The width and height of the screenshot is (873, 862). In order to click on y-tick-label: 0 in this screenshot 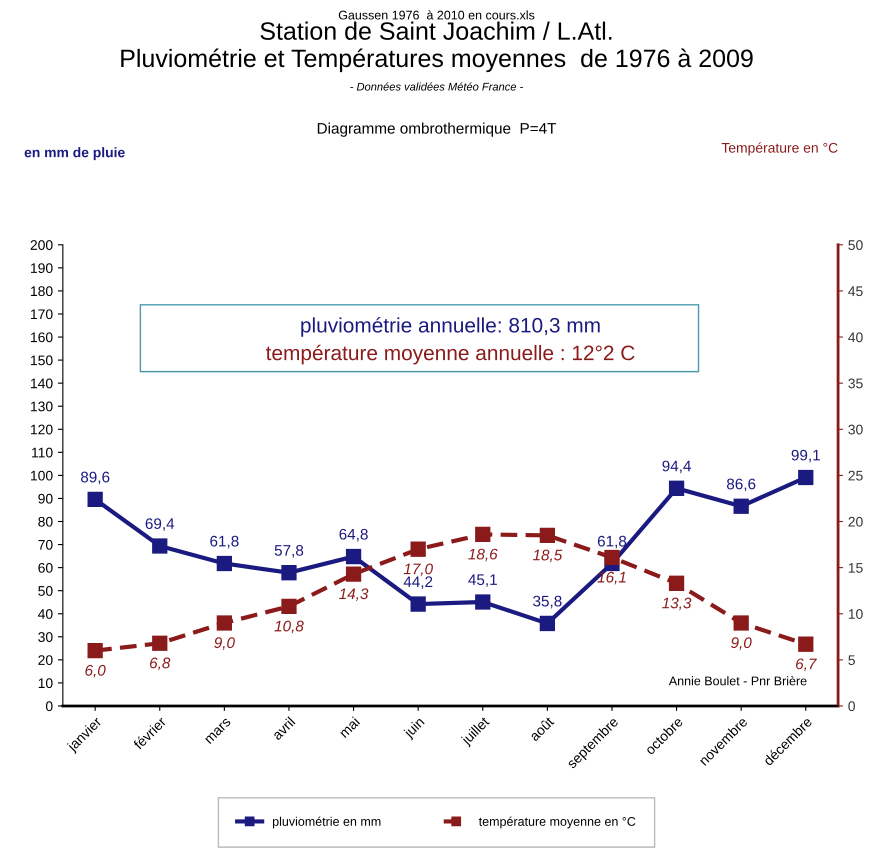, I will do `click(49, 706)`.